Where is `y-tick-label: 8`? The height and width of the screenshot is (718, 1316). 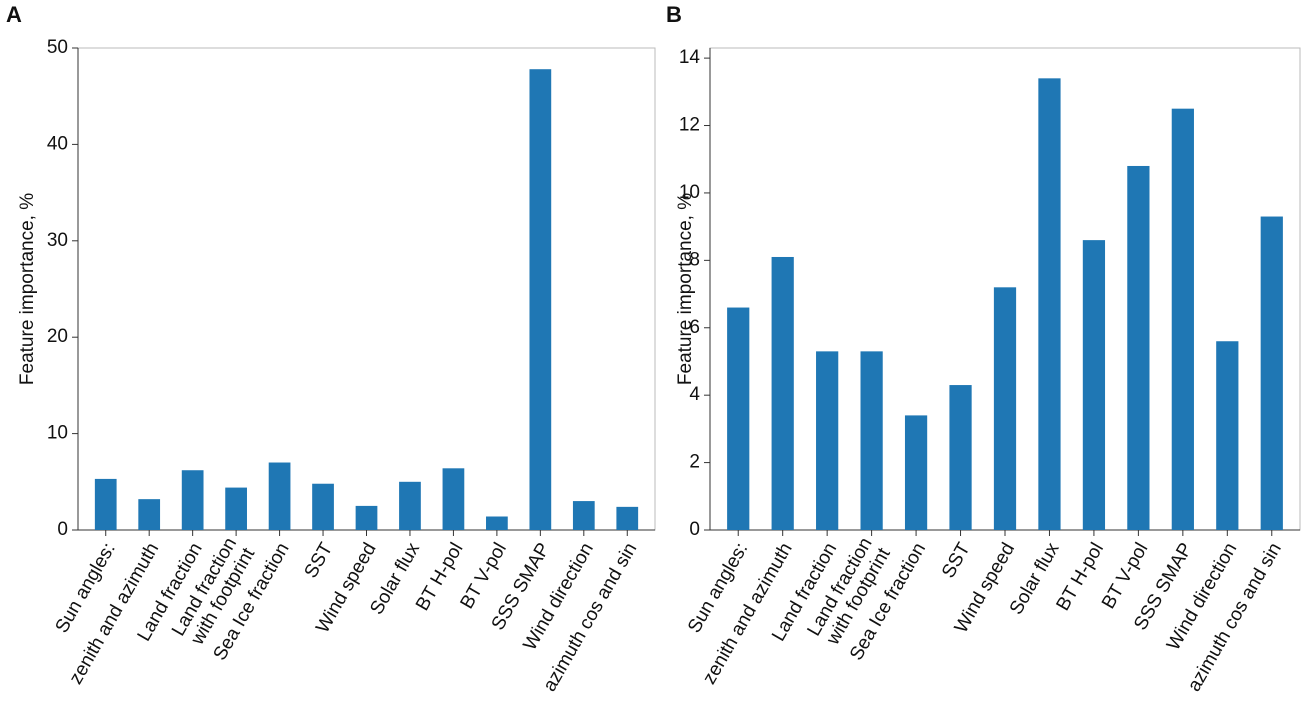 y-tick-label: 8 is located at coordinates (694, 259).